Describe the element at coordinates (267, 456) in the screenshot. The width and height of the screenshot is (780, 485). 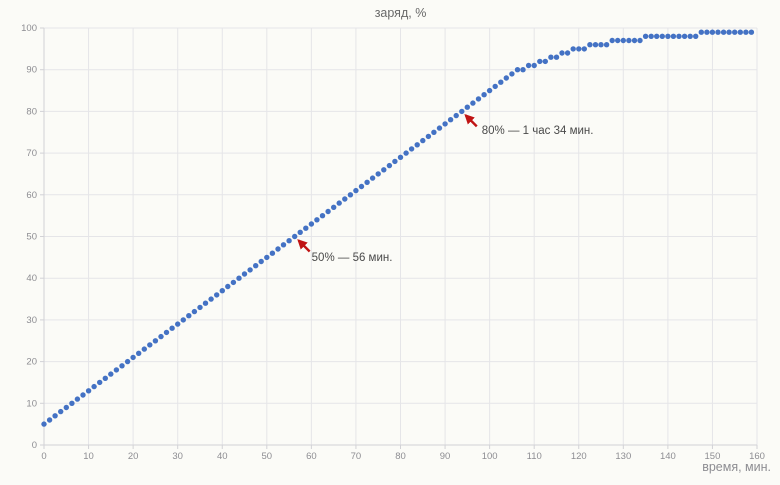
I see `x-tick-label: 50` at that location.